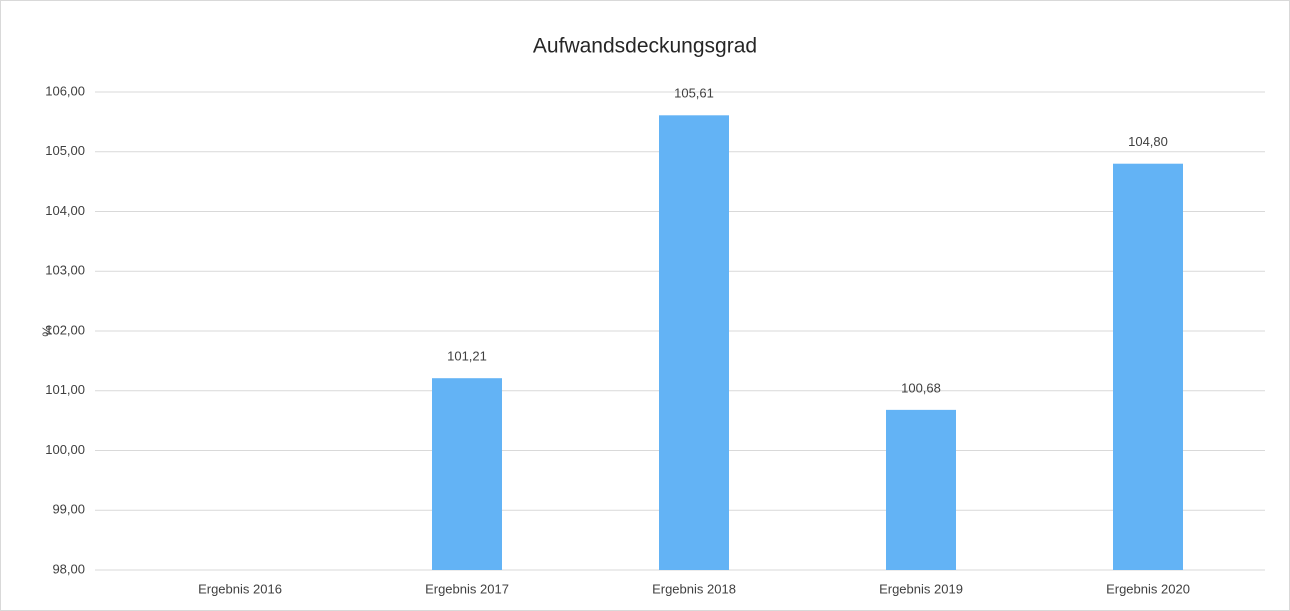 This screenshot has height=611, width=1290. I want to click on x-tick-label: Ergebnis 2017, so click(467, 588).